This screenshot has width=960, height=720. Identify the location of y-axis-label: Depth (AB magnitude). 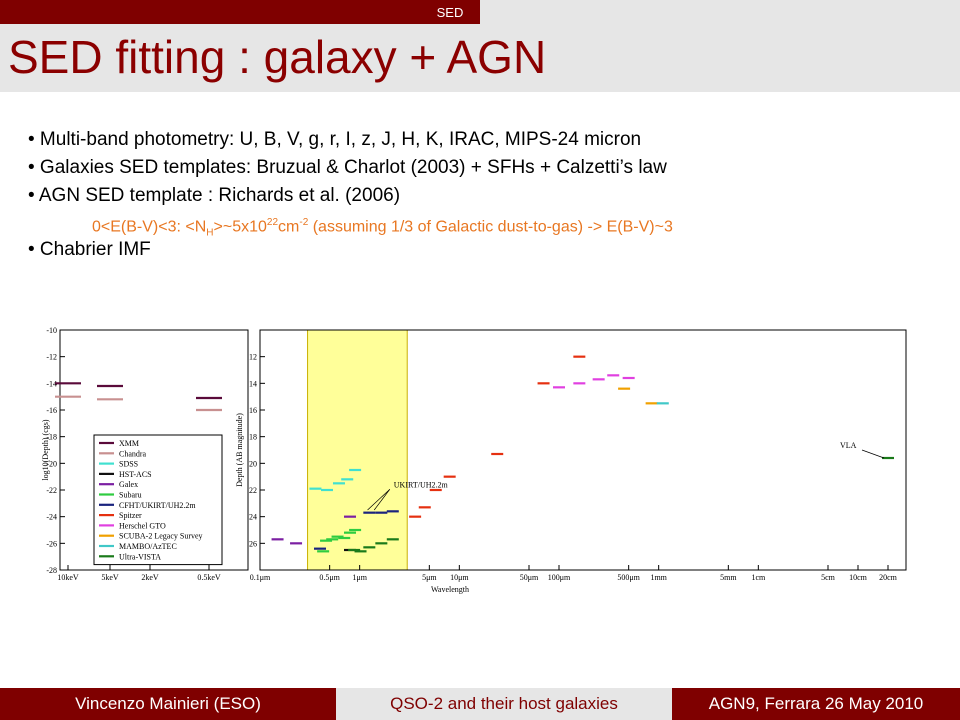
(239, 450).